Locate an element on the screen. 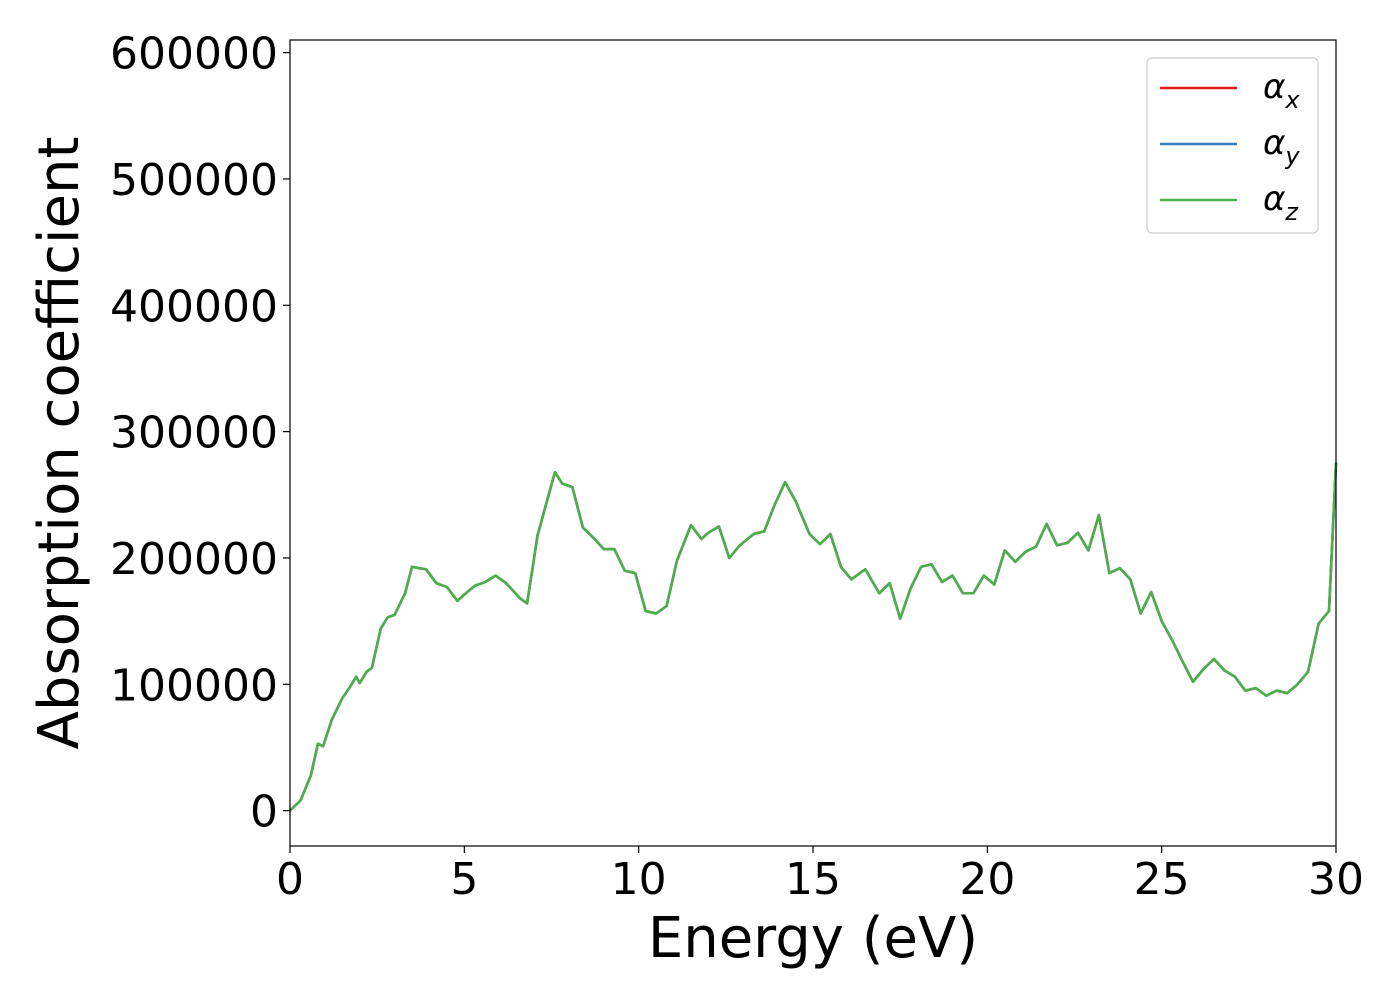 Image resolution: width=1400 pixels, height=1000 pixels. x-tick-label: 30 is located at coordinates (1336, 879).